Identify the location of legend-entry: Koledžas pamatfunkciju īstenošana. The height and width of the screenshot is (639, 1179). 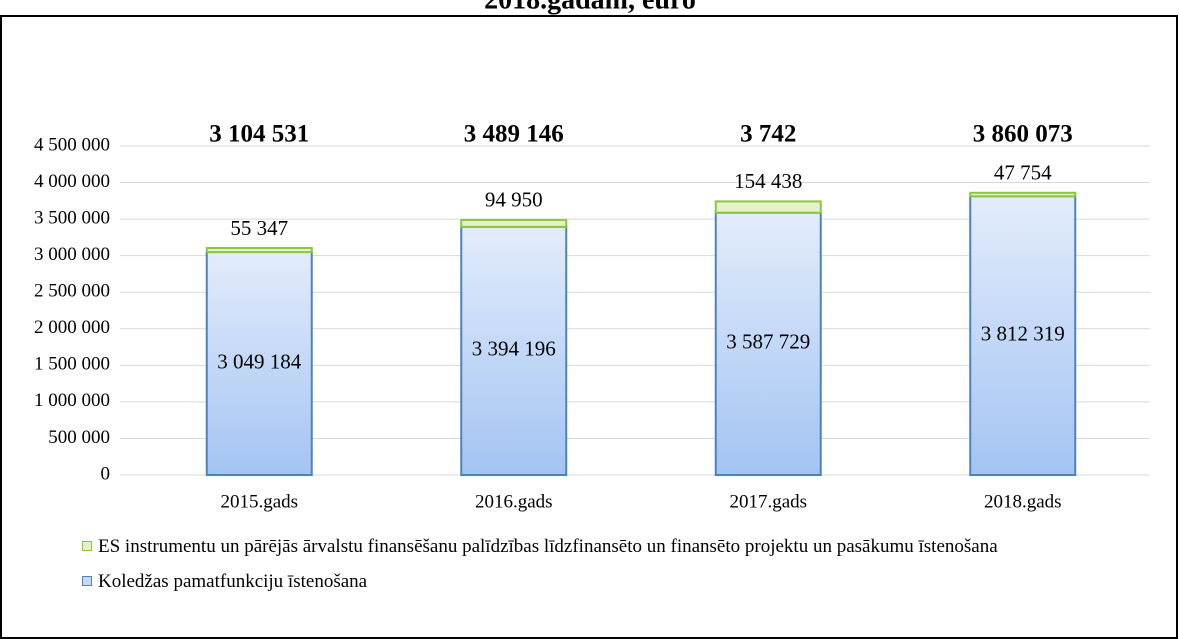
(617, 581).